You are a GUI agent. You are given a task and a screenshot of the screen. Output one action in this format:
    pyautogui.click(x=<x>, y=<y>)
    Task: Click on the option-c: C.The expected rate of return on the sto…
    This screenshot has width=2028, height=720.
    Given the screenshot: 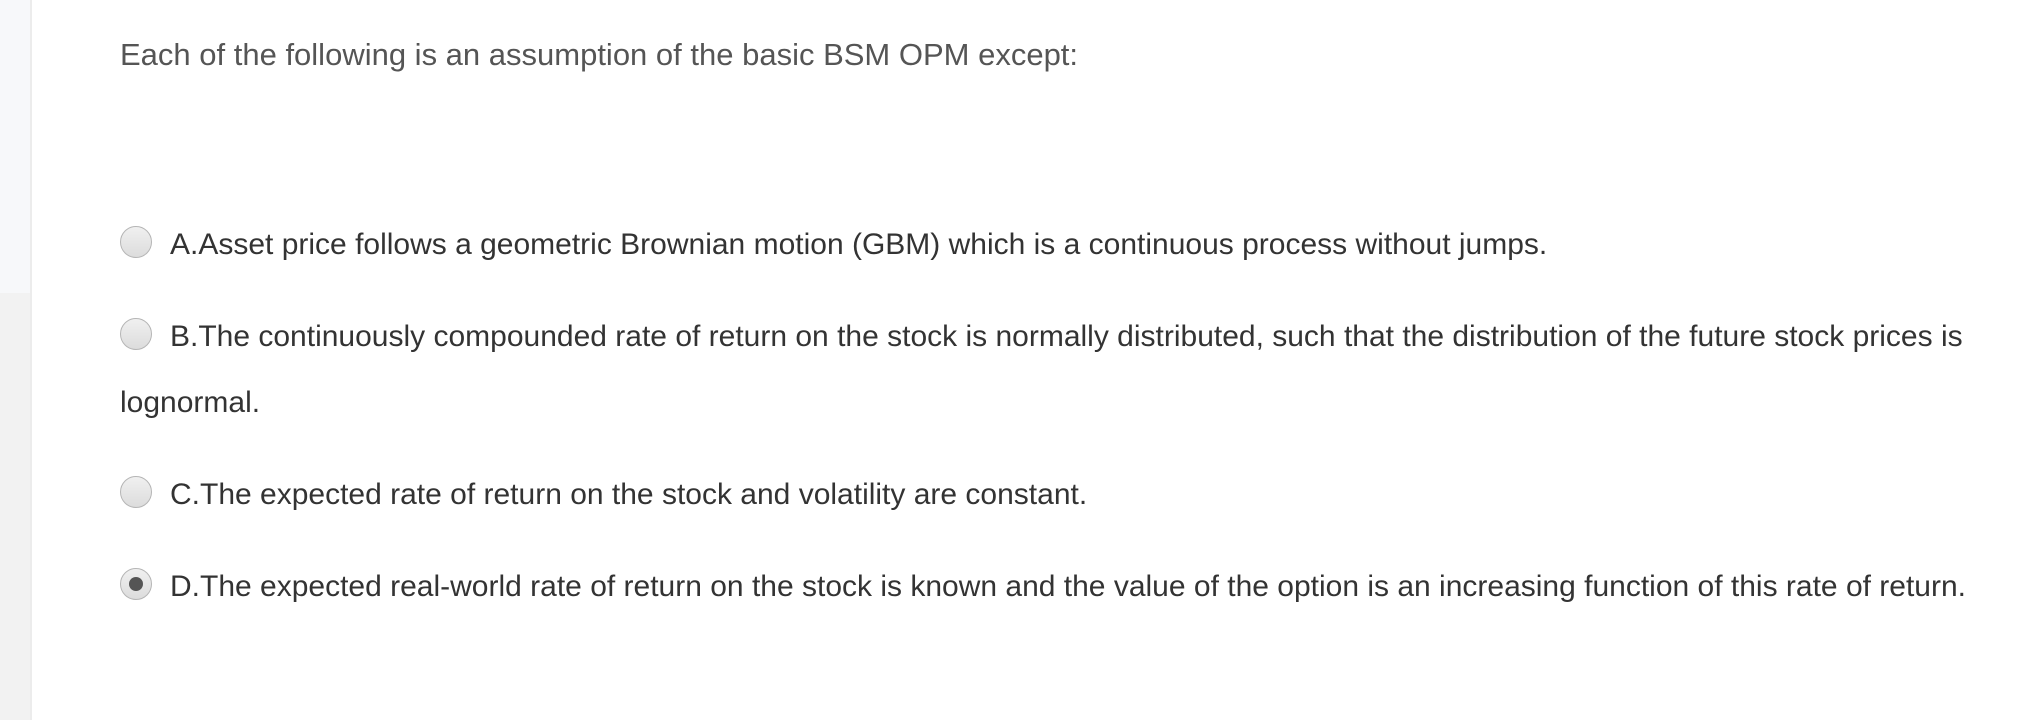 What is the action you would take?
    pyautogui.click(x=1060, y=495)
    